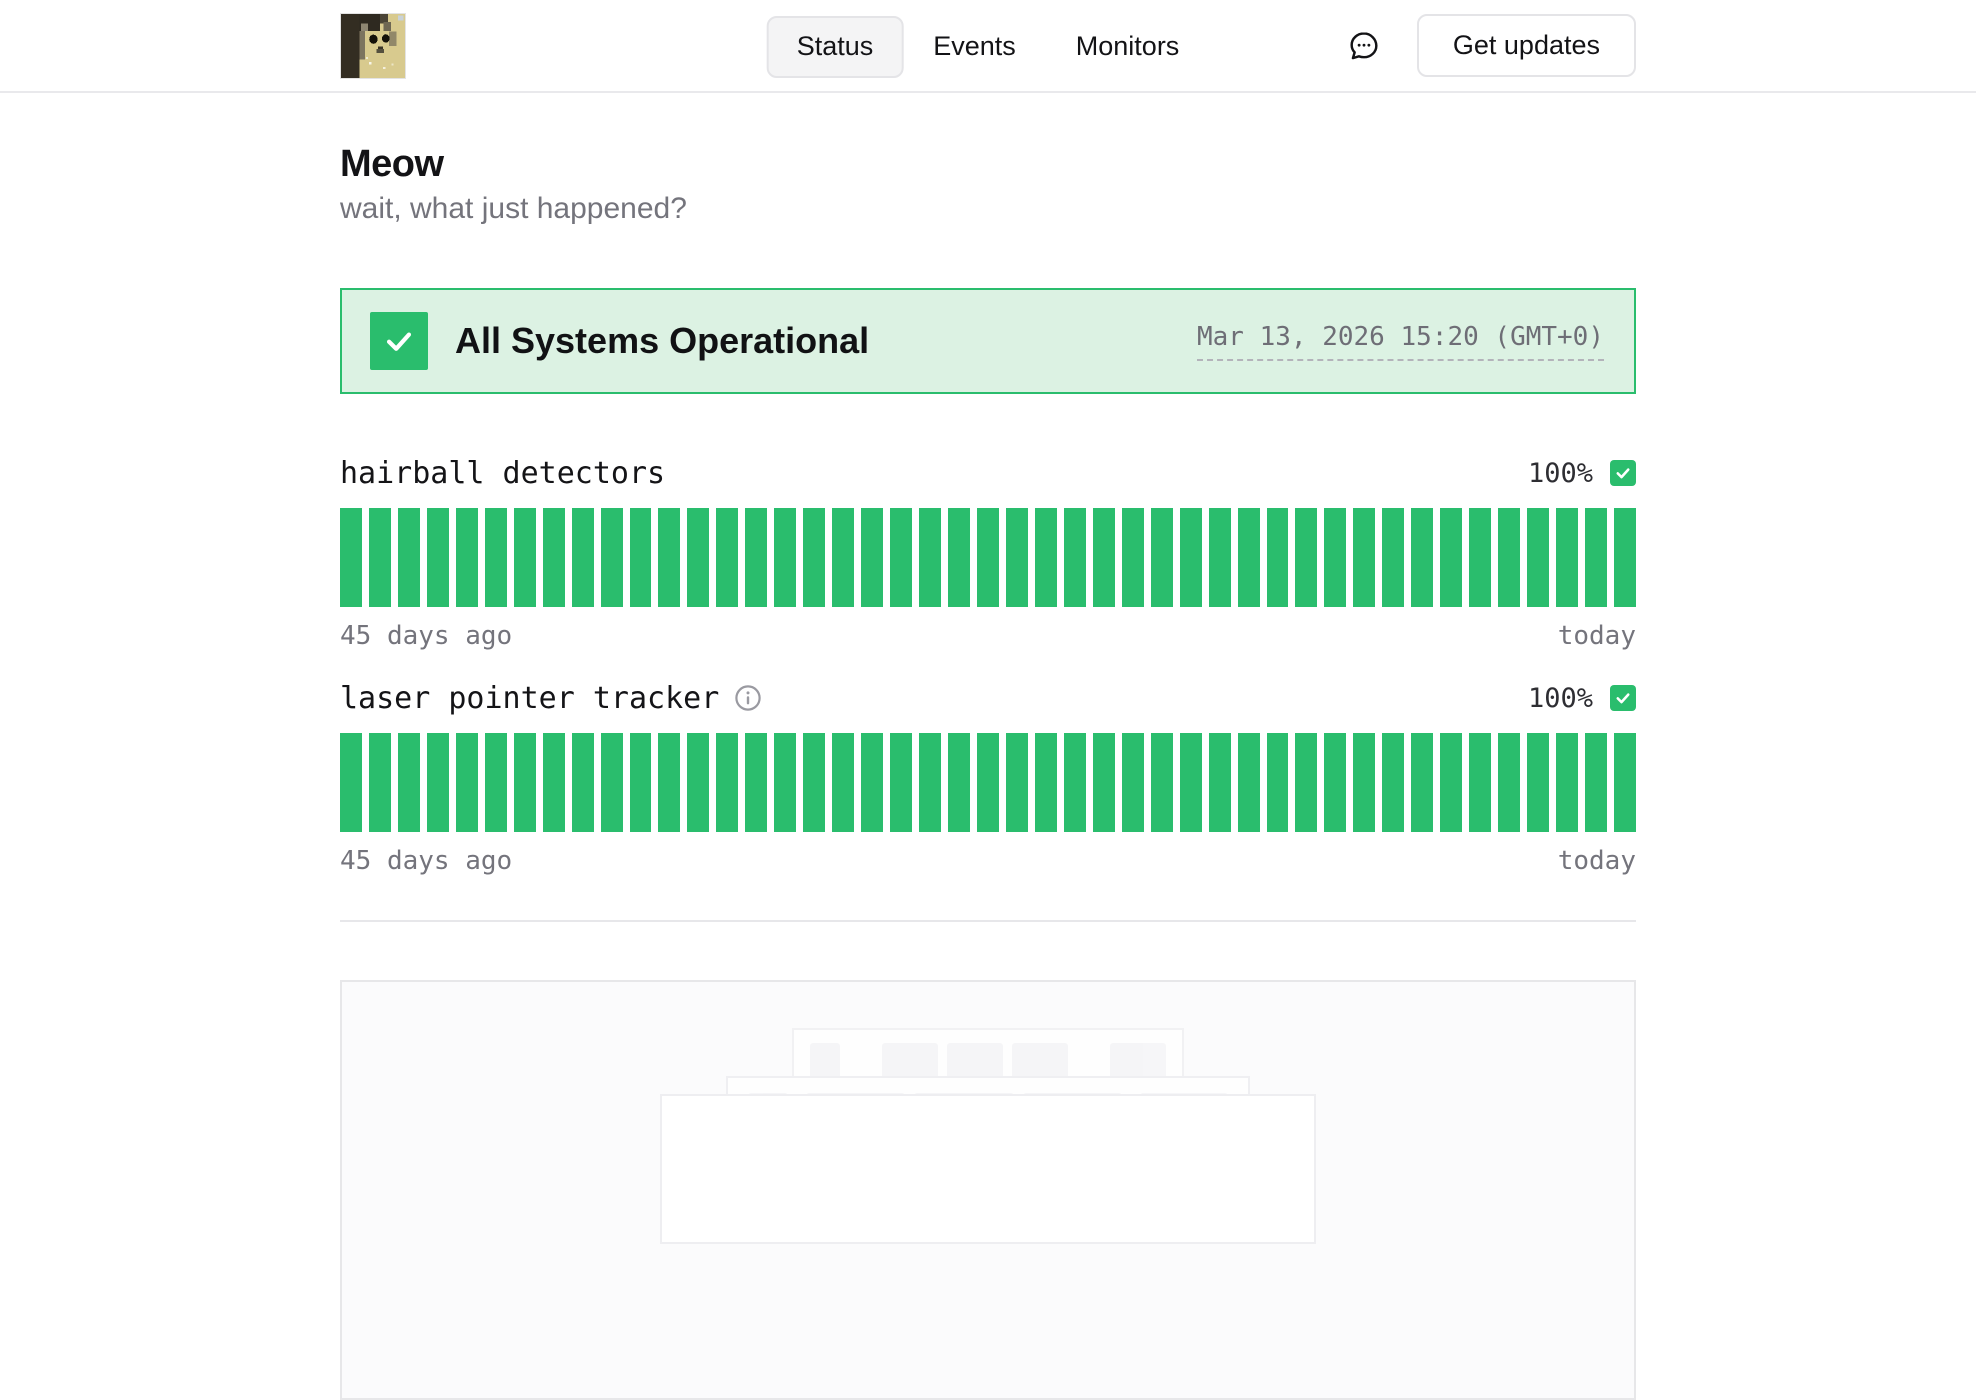 This screenshot has height=1400, width=1976. I want to click on logo-cat-image, so click(373, 45).